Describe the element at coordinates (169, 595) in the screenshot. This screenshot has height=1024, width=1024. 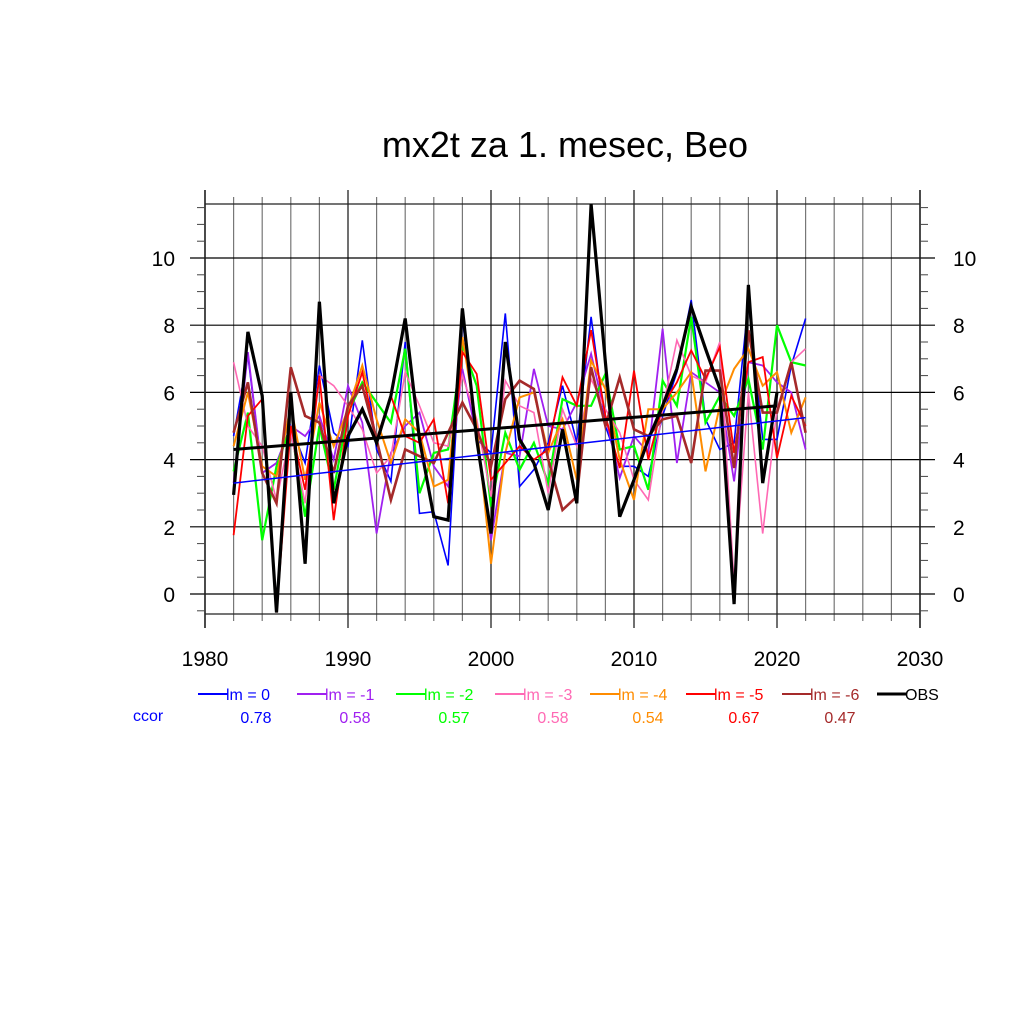
I see `y-tick-label-left: 0` at that location.